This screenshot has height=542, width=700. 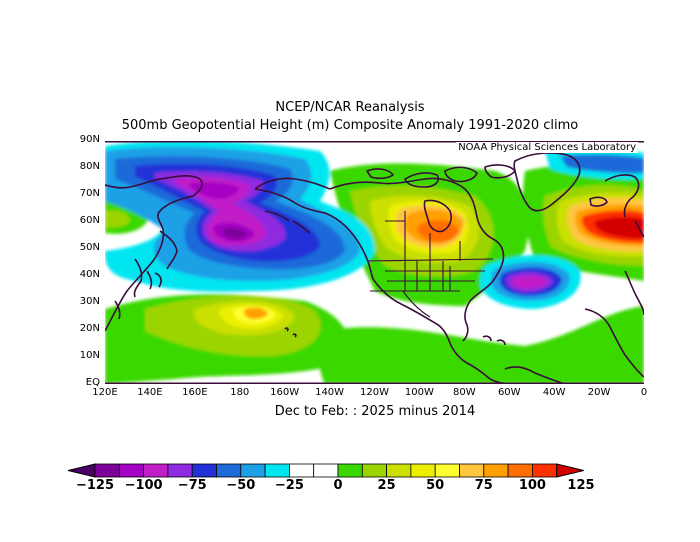 What do you see at coordinates (241, 485) in the screenshot?
I see `colorbar-tick-label: −50` at bounding box center [241, 485].